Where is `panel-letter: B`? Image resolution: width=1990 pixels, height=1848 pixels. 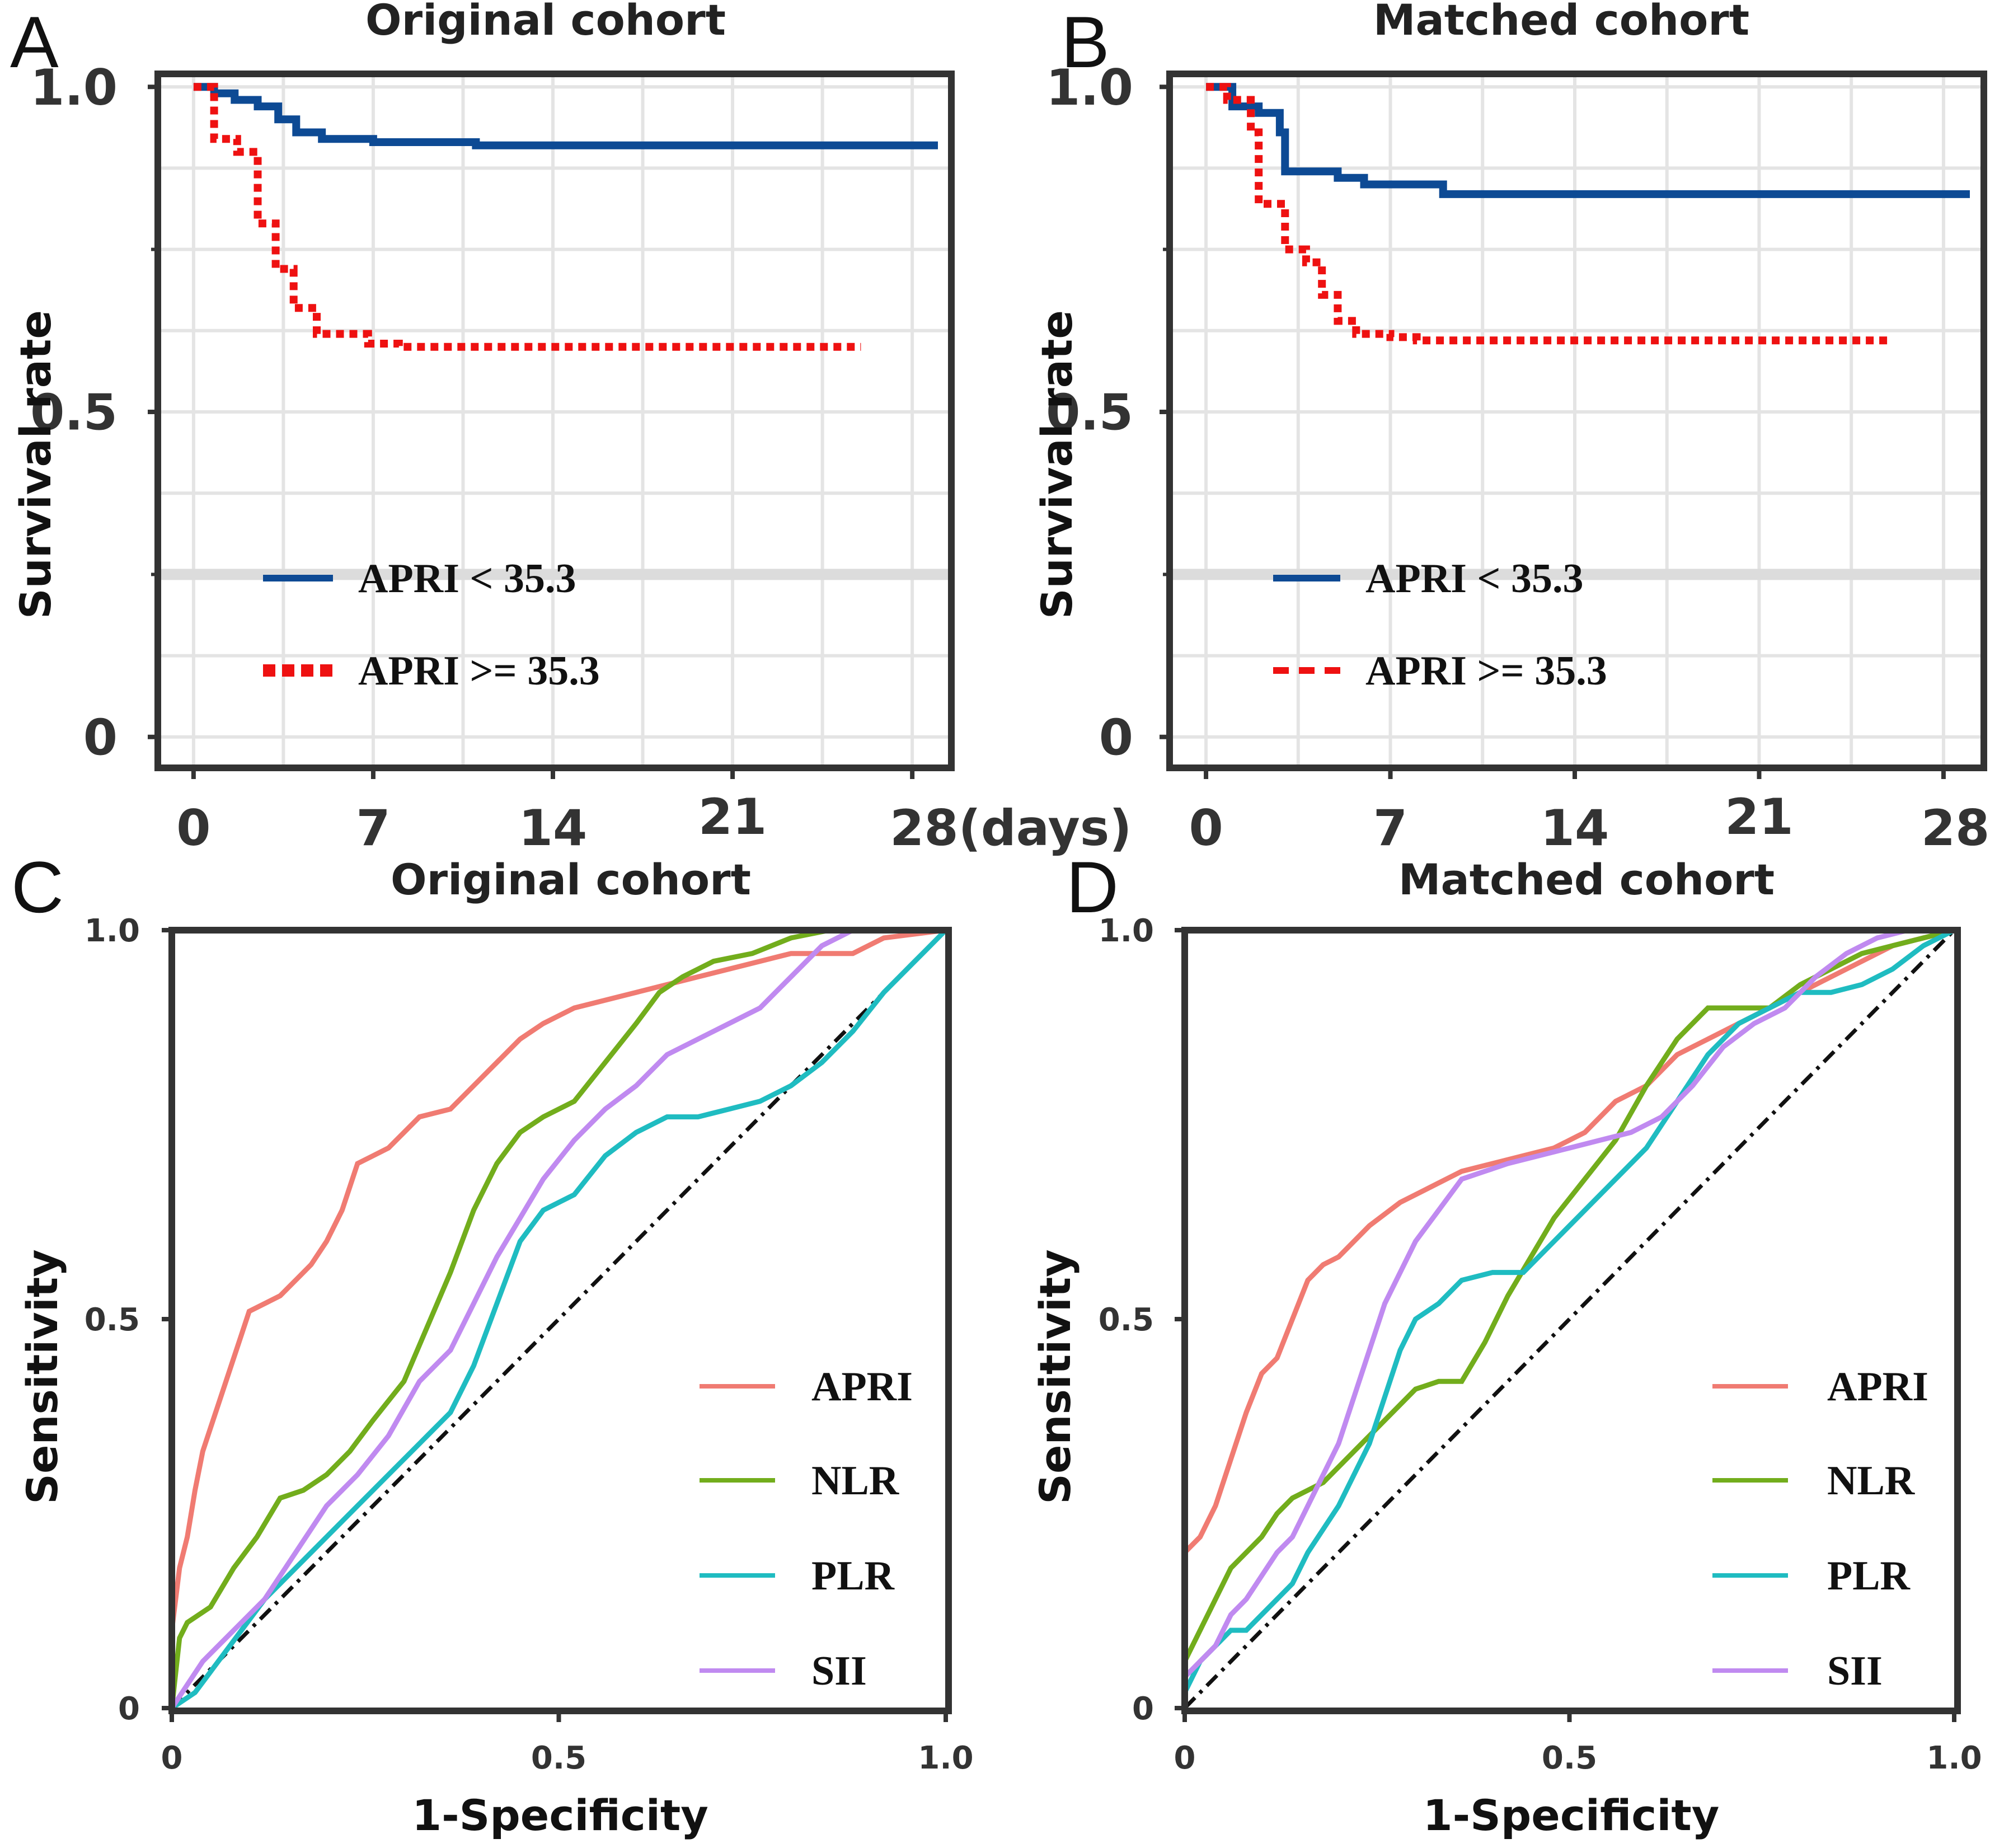 panel-letter: B is located at coordinates (1085, 42).